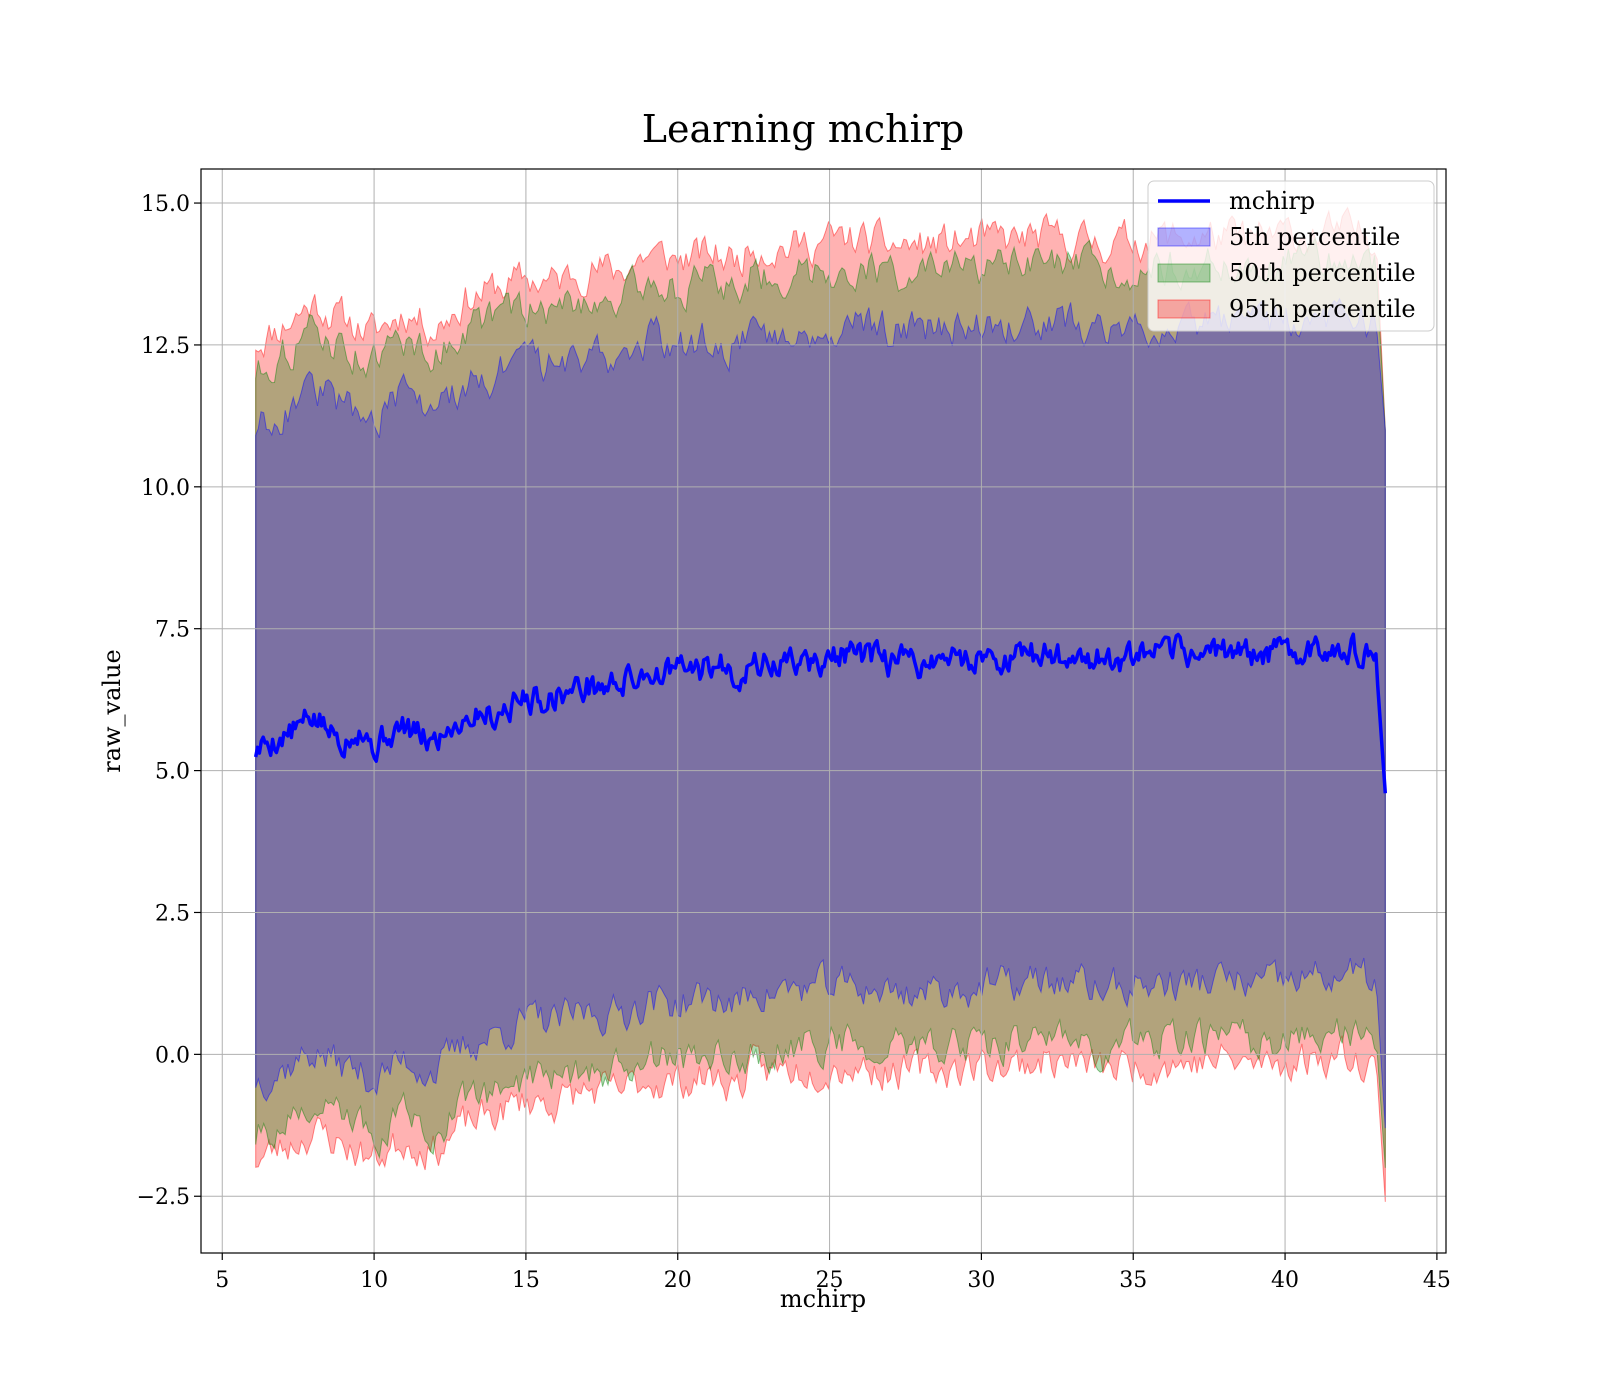 The width and height of the screenshot is (1600, 1400). What do you see at coordinates (222, 1280) in the screenshot?
I see `x-tick-label: 5` at bounding box center [222, 1280].